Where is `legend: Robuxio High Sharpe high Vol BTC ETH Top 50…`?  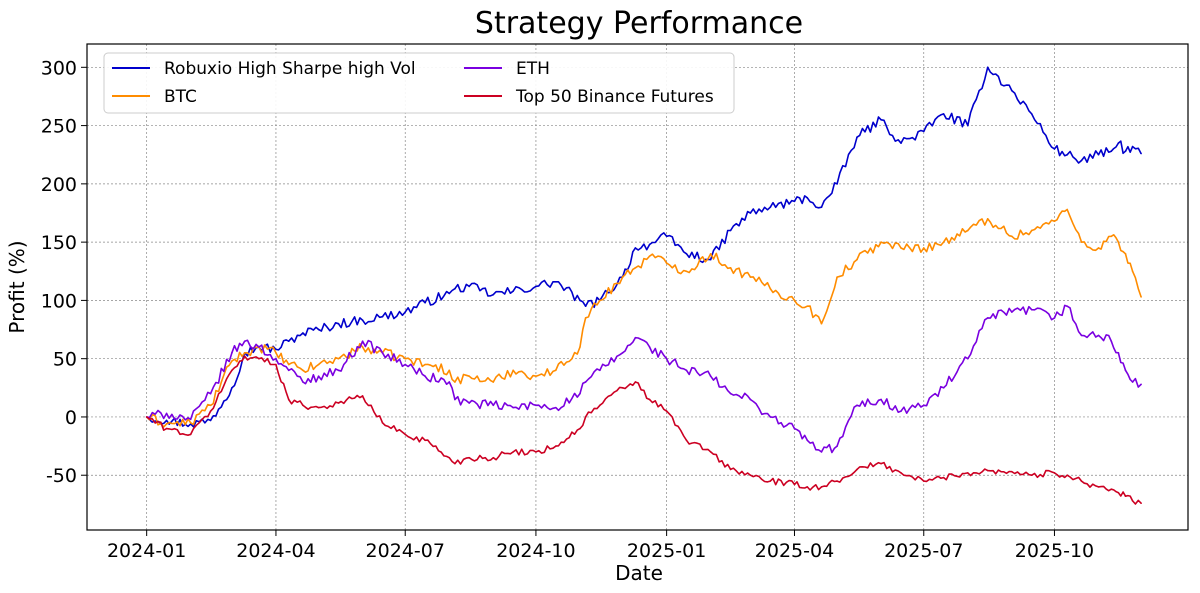
legend: Robuxio High Sharpe high Vol BTC ETH Top 50… is located at coordinates (419, 83).